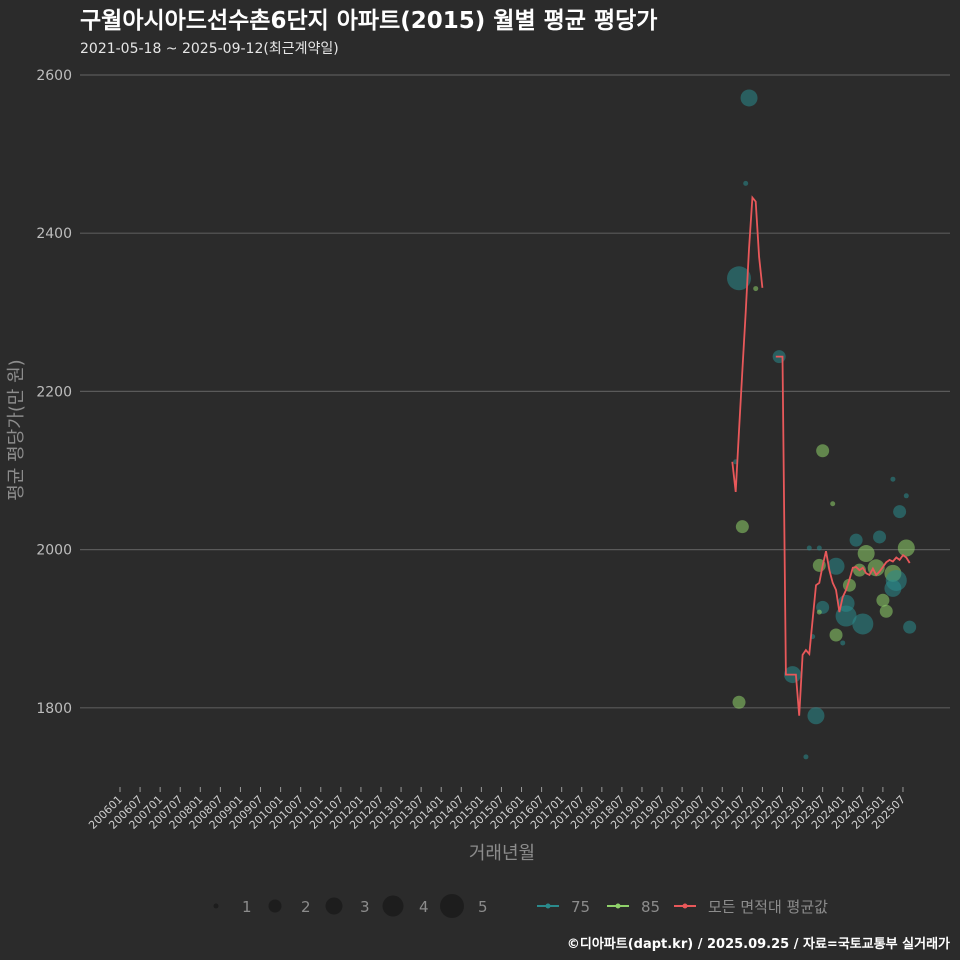 The width and height of the screenshot is (960, 960). What do you see at coordinates (247, 907) in the screenshot?
I see `legend-size-label: 1` at bounding box center [247, 907].